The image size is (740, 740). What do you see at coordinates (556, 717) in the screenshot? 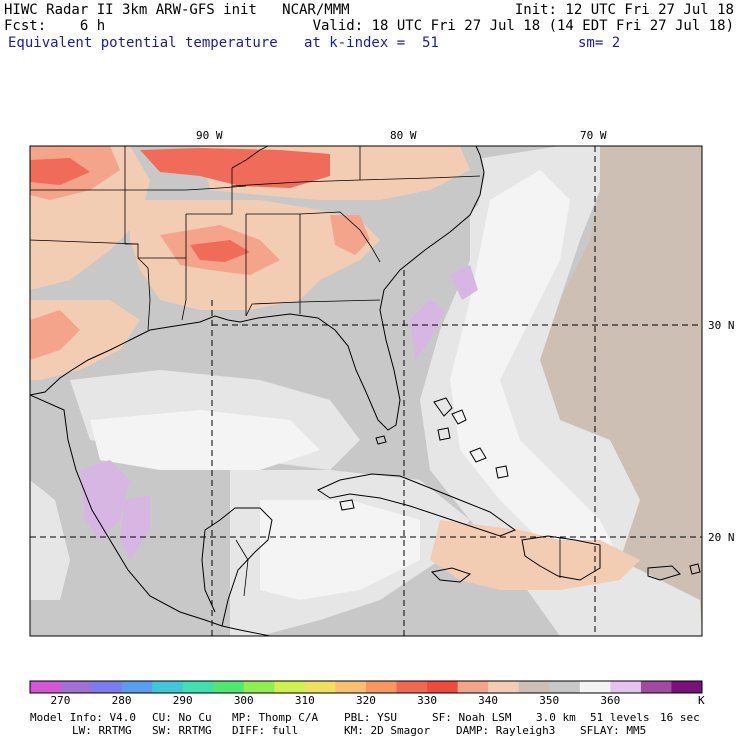
I see `footer-resolution: 3.0 km` at bounding box center [556, 717].